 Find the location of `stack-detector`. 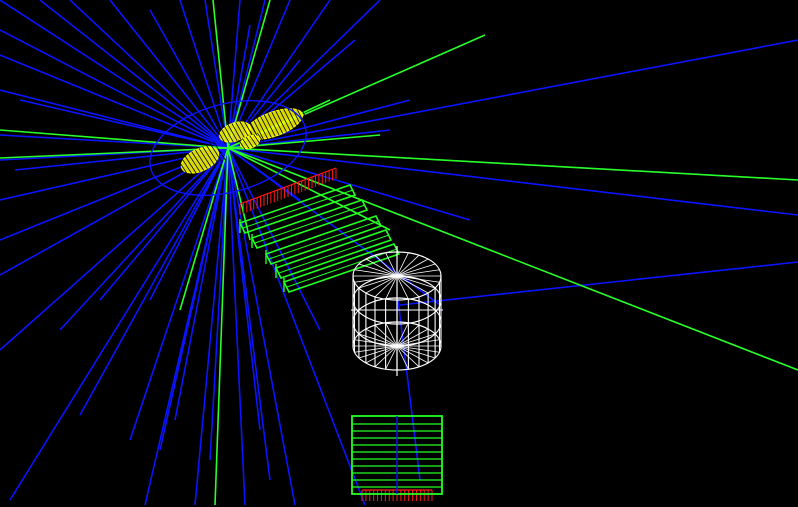

stack-detector is located at coordinates (397, 455).